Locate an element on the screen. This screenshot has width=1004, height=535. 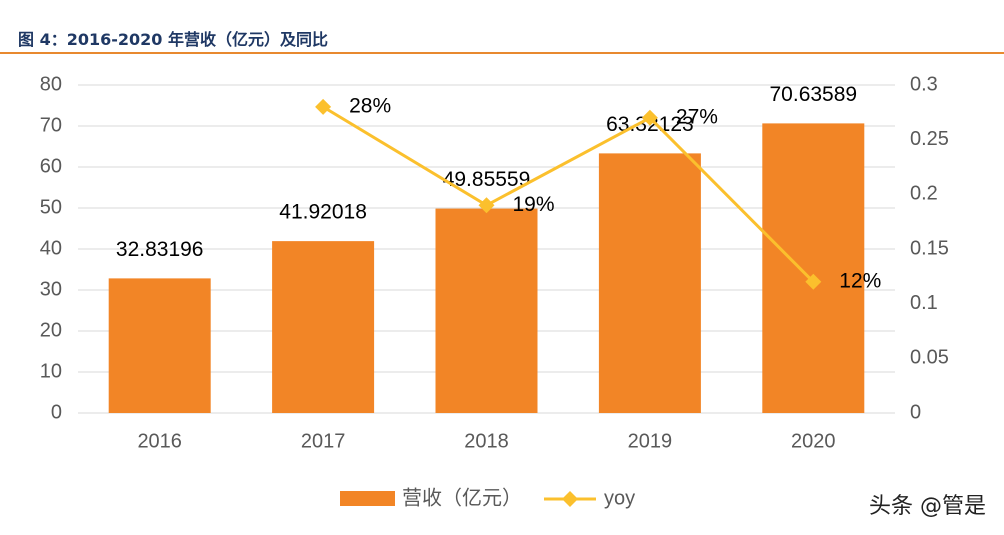
chart-title: 图 4：2016-2020 年营收（亿元）及同比 is located at coordinates (173, 39).